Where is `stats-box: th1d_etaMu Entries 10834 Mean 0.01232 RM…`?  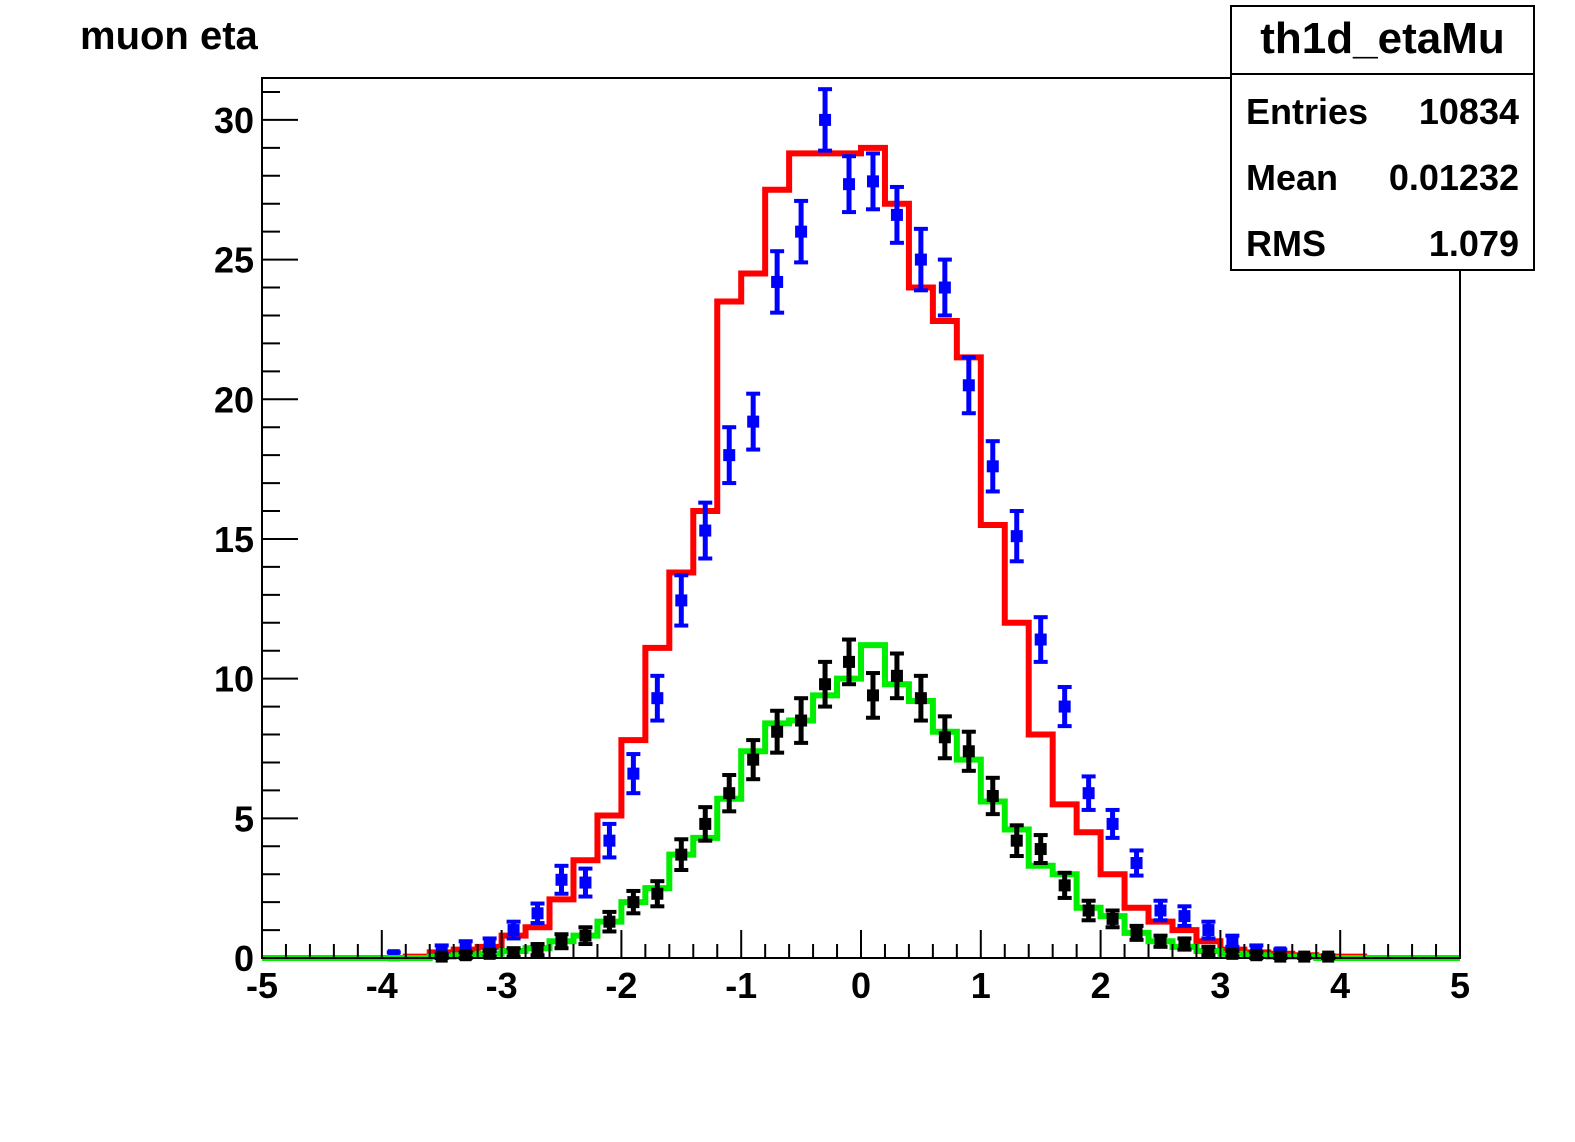
stats-box: th1d_etaMu Entries 10834 Mean 0.01232 RM… is located at coordinates (1382, 138).